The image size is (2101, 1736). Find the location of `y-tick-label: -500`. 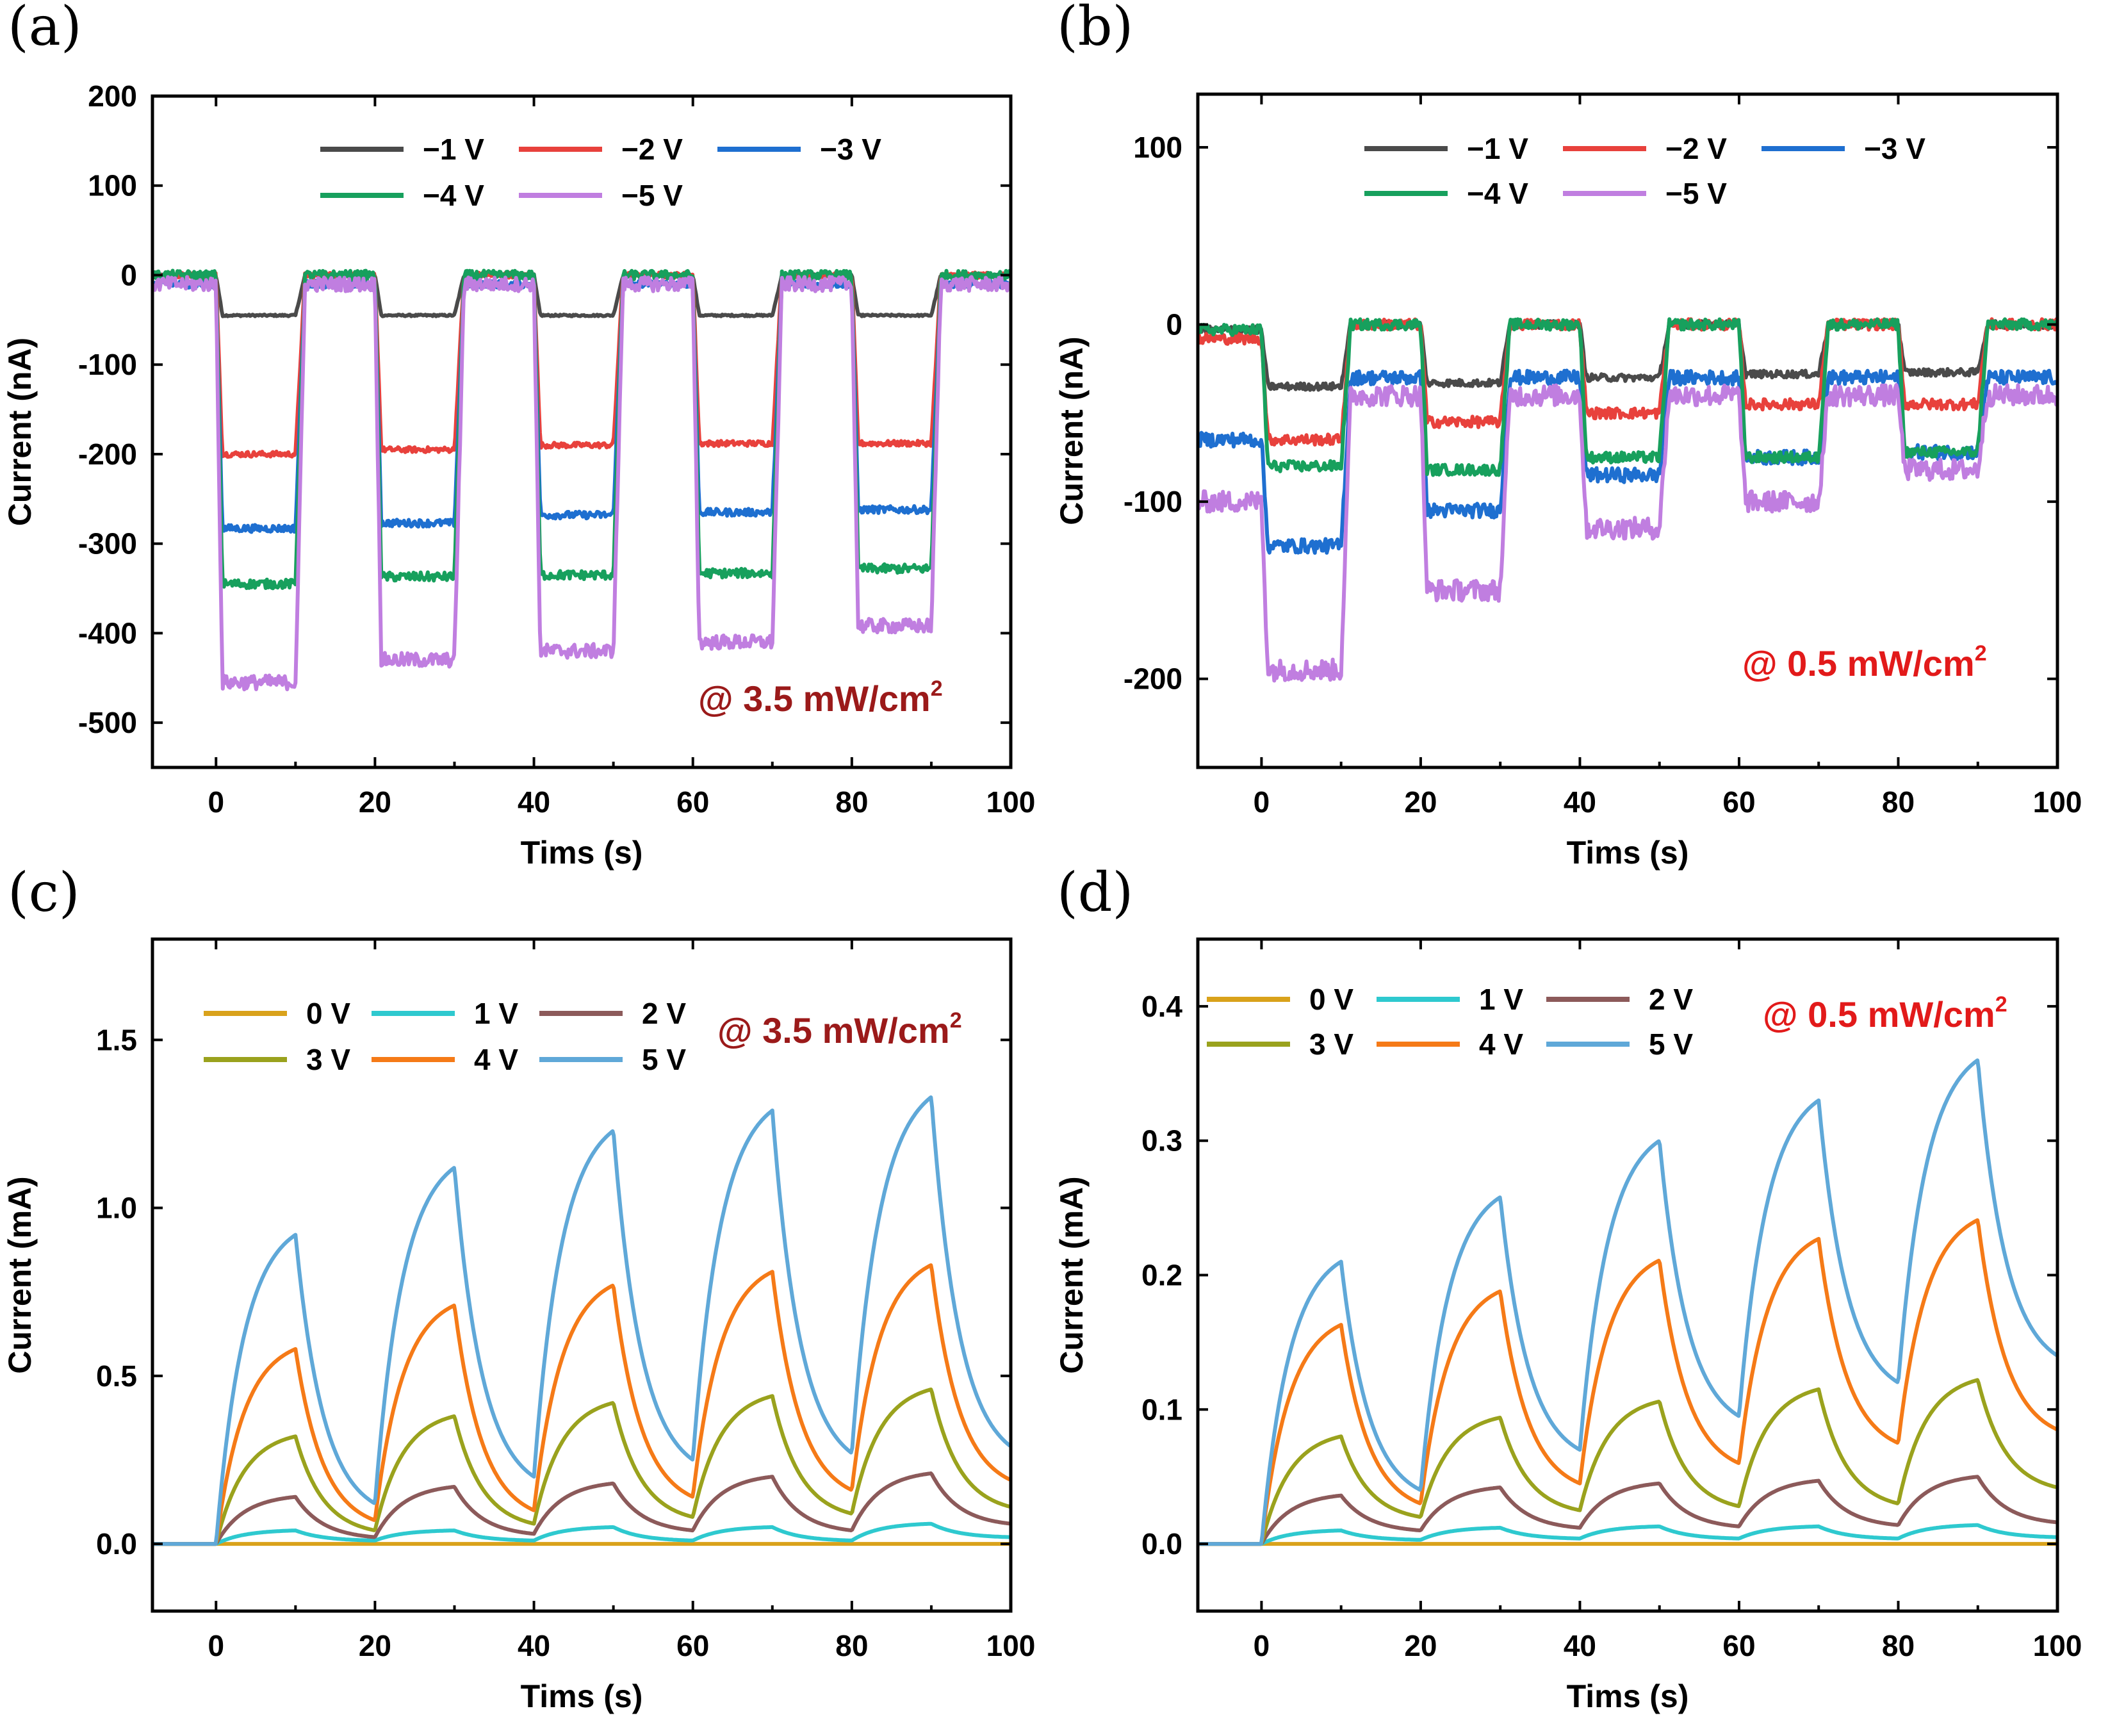

y-tick-label: -500 is located at coordinates (107, 722).